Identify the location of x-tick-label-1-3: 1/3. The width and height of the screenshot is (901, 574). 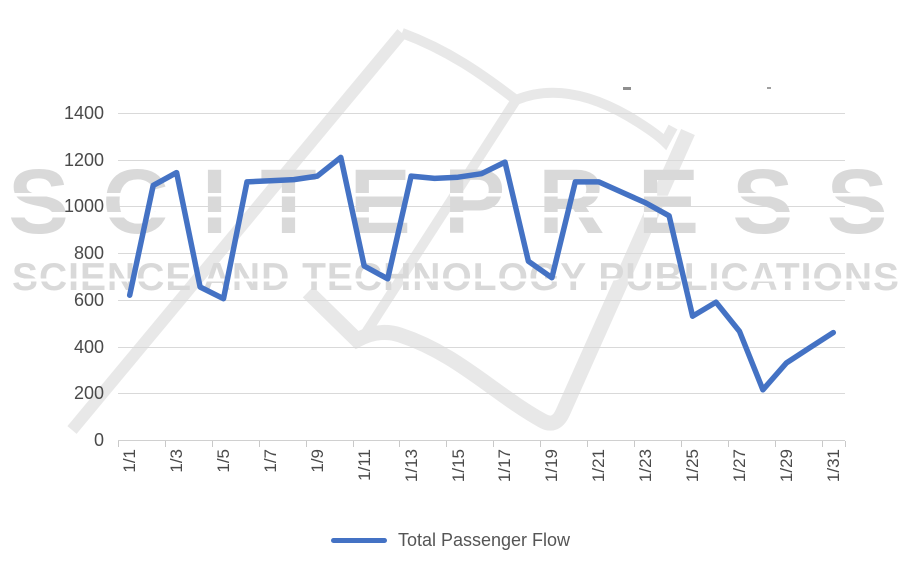
(177, 461).